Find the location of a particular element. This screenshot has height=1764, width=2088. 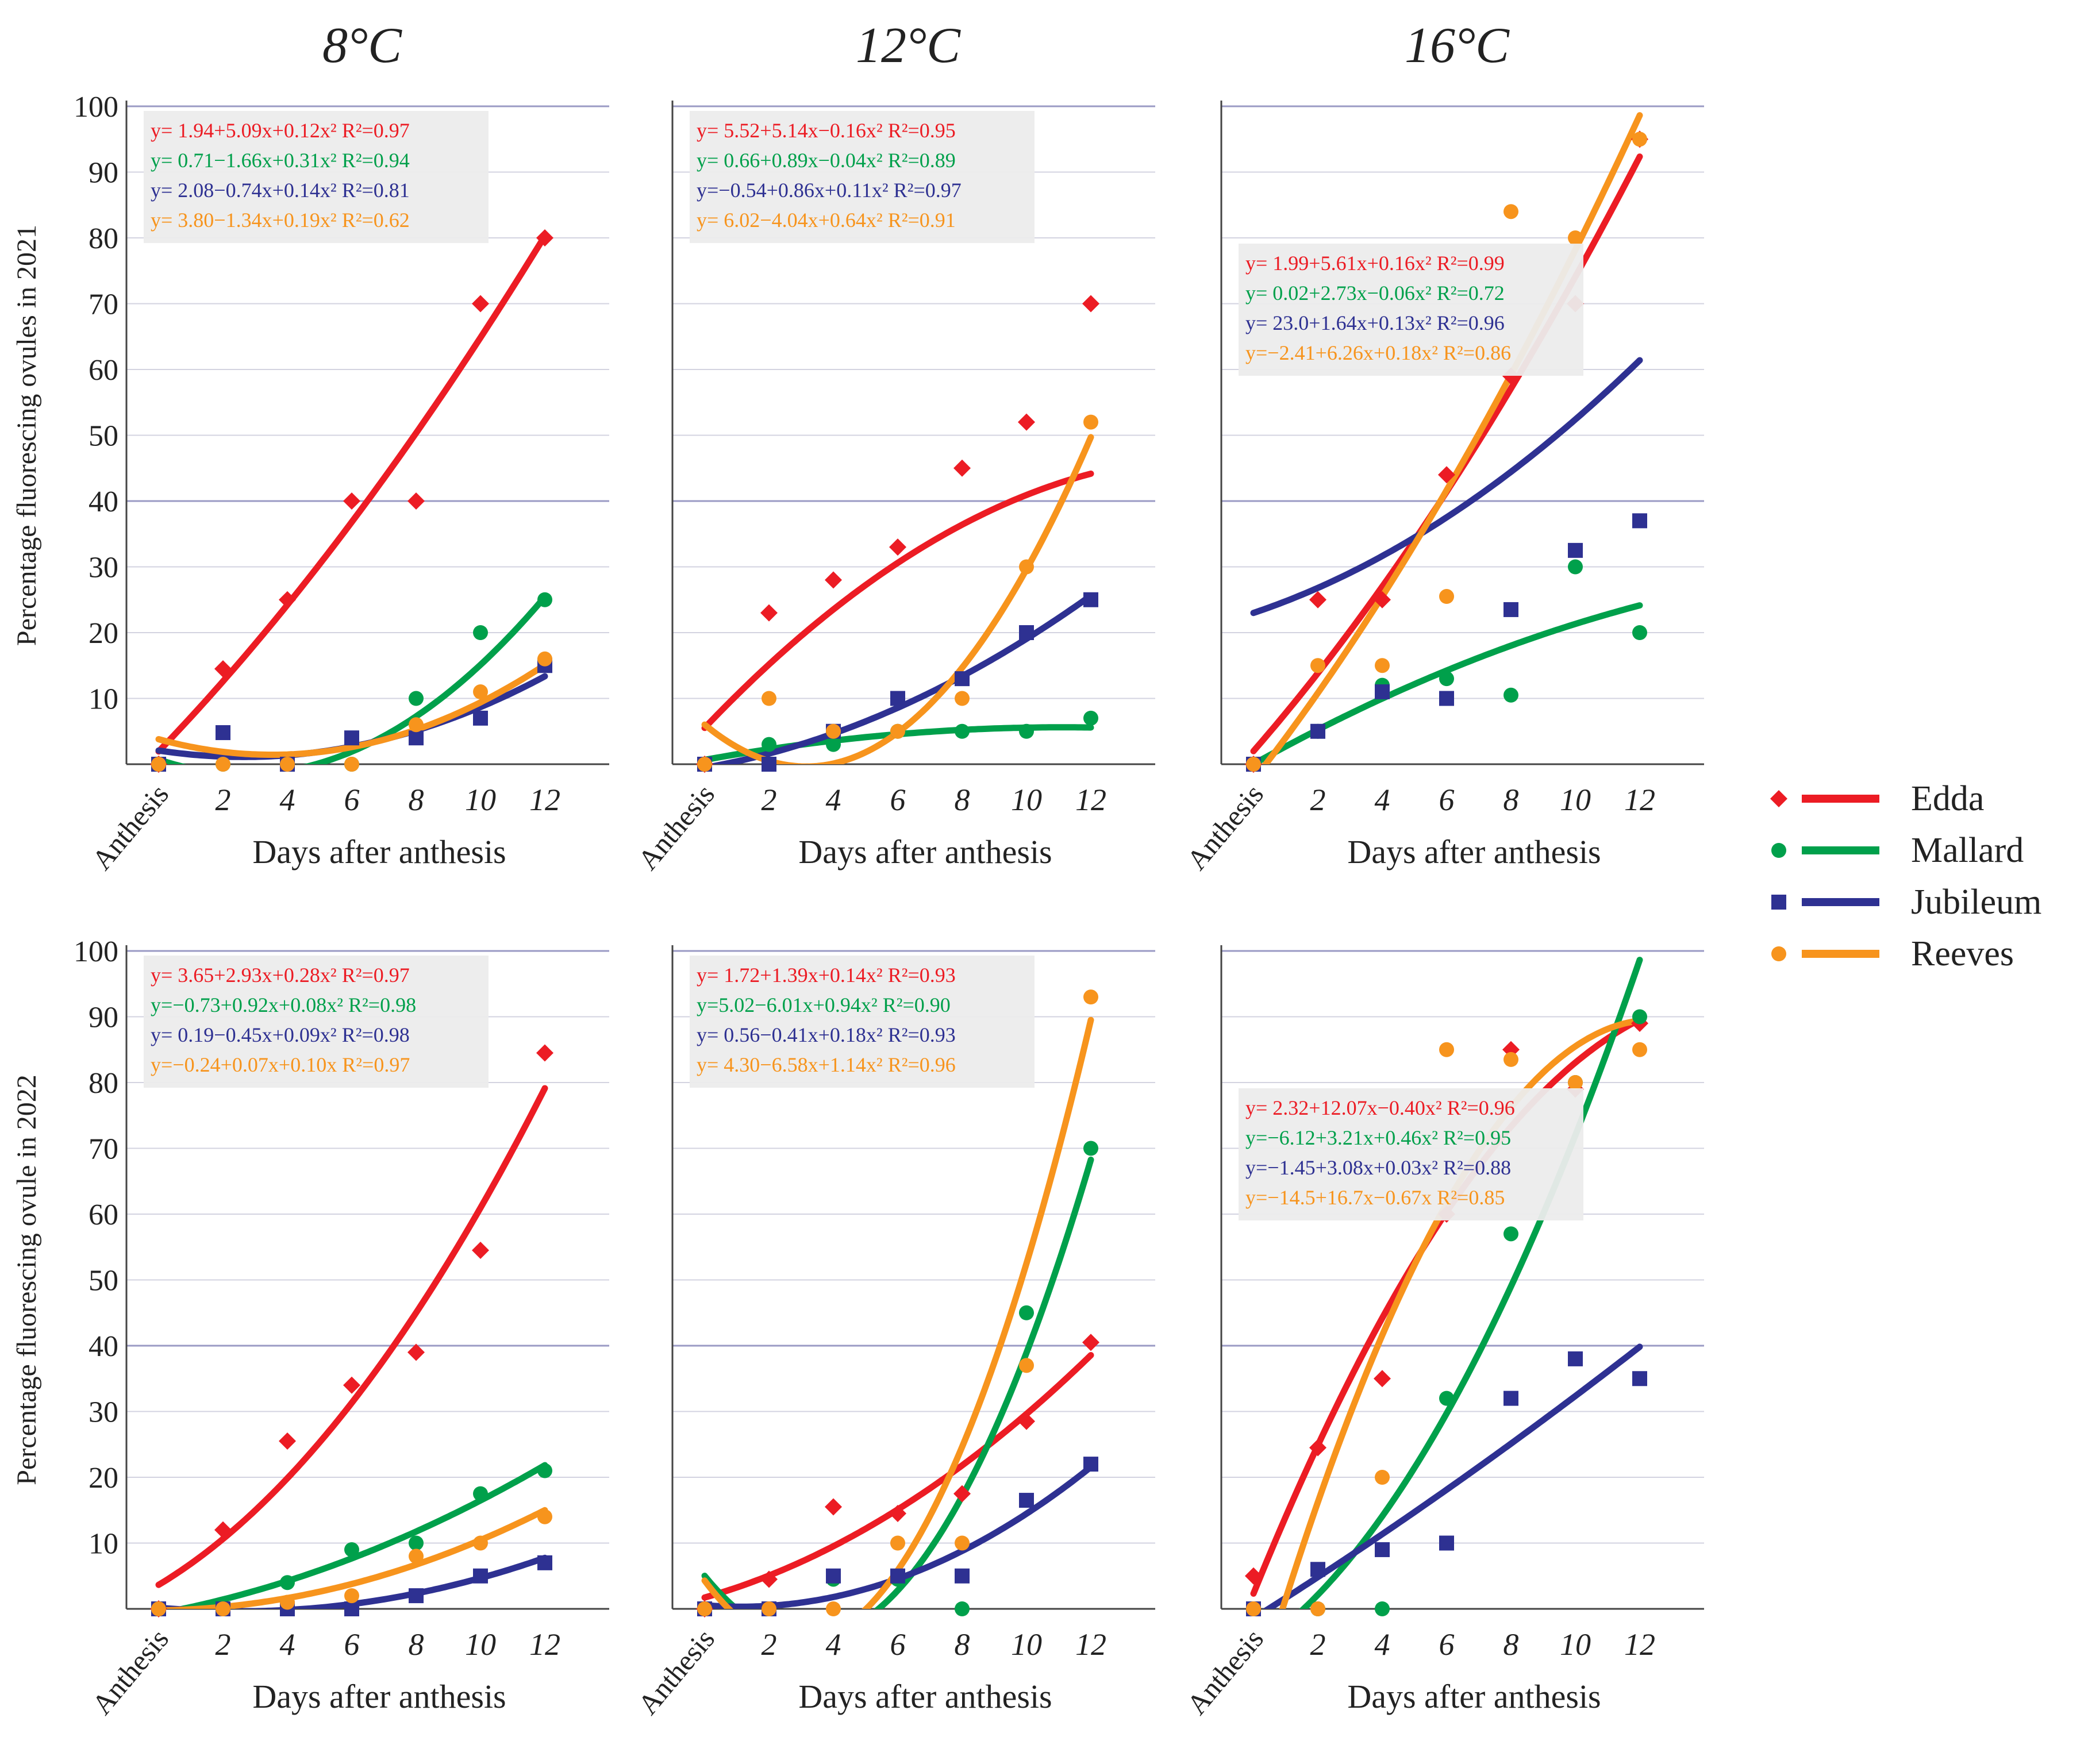

fit-line-edda is located at coordinates (351, 1336).